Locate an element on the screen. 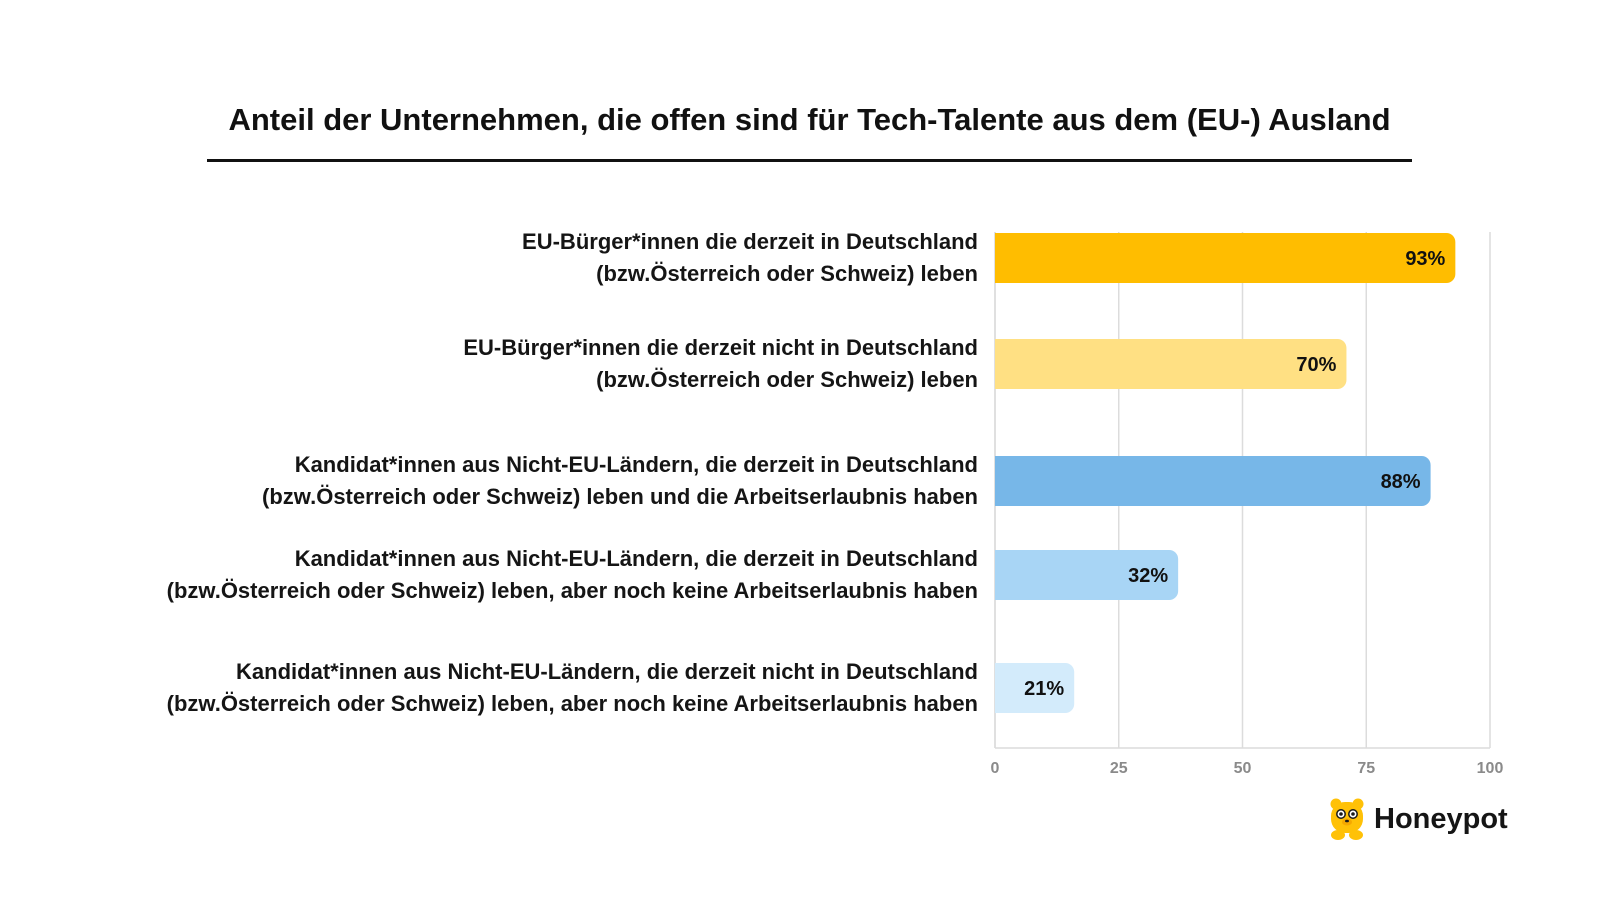 This screenshot has height=900, width=1600. brand-logo: Honeypot is located at coordinates (1418, 819).